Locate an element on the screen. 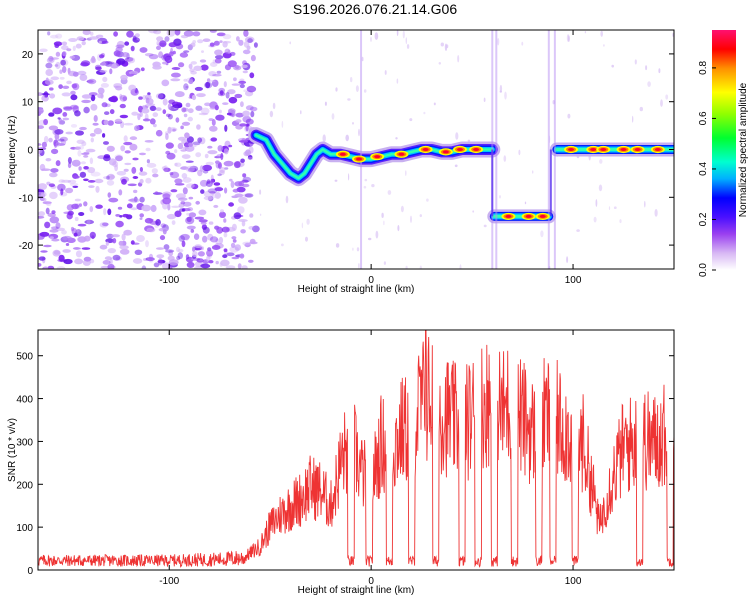 The width and height of the screenshot is (750, 600). y-tick-label: 0 is located at coordinates (30, 151).